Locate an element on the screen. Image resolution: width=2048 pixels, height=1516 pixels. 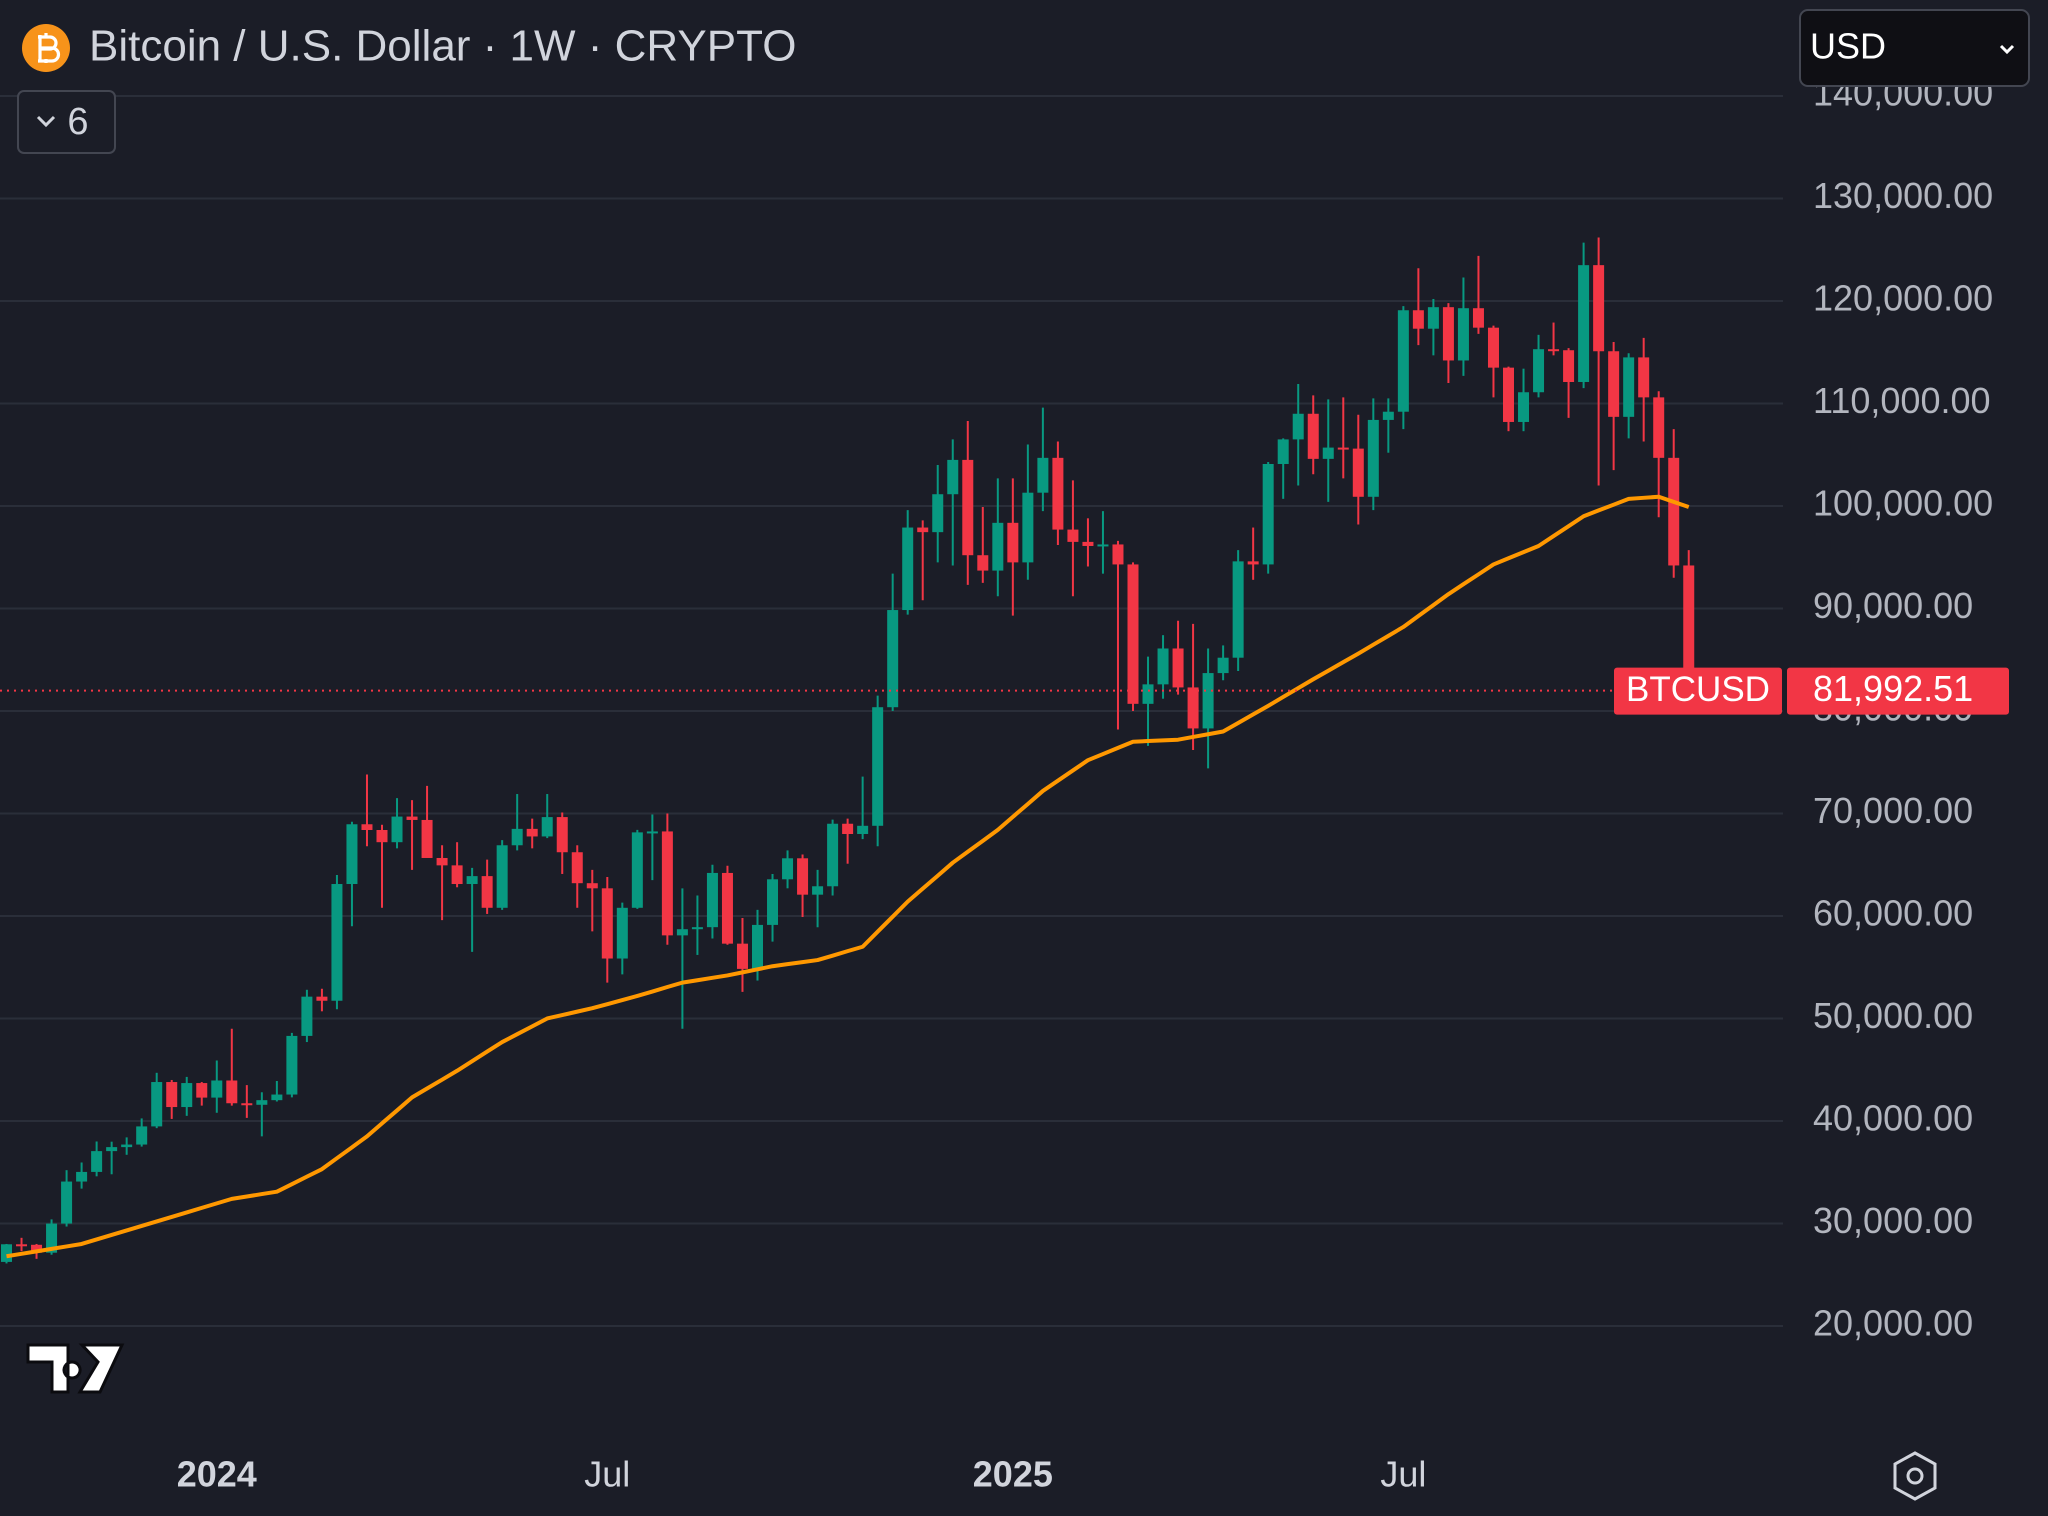
y-tick-label: 50,000.00 is located at coordinates (1893, 1015).